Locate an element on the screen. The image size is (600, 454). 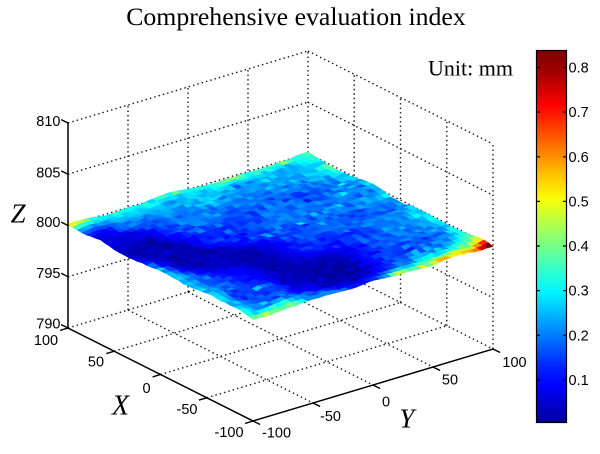
svg-text: 0.6 is located at coordinates (579, 158).